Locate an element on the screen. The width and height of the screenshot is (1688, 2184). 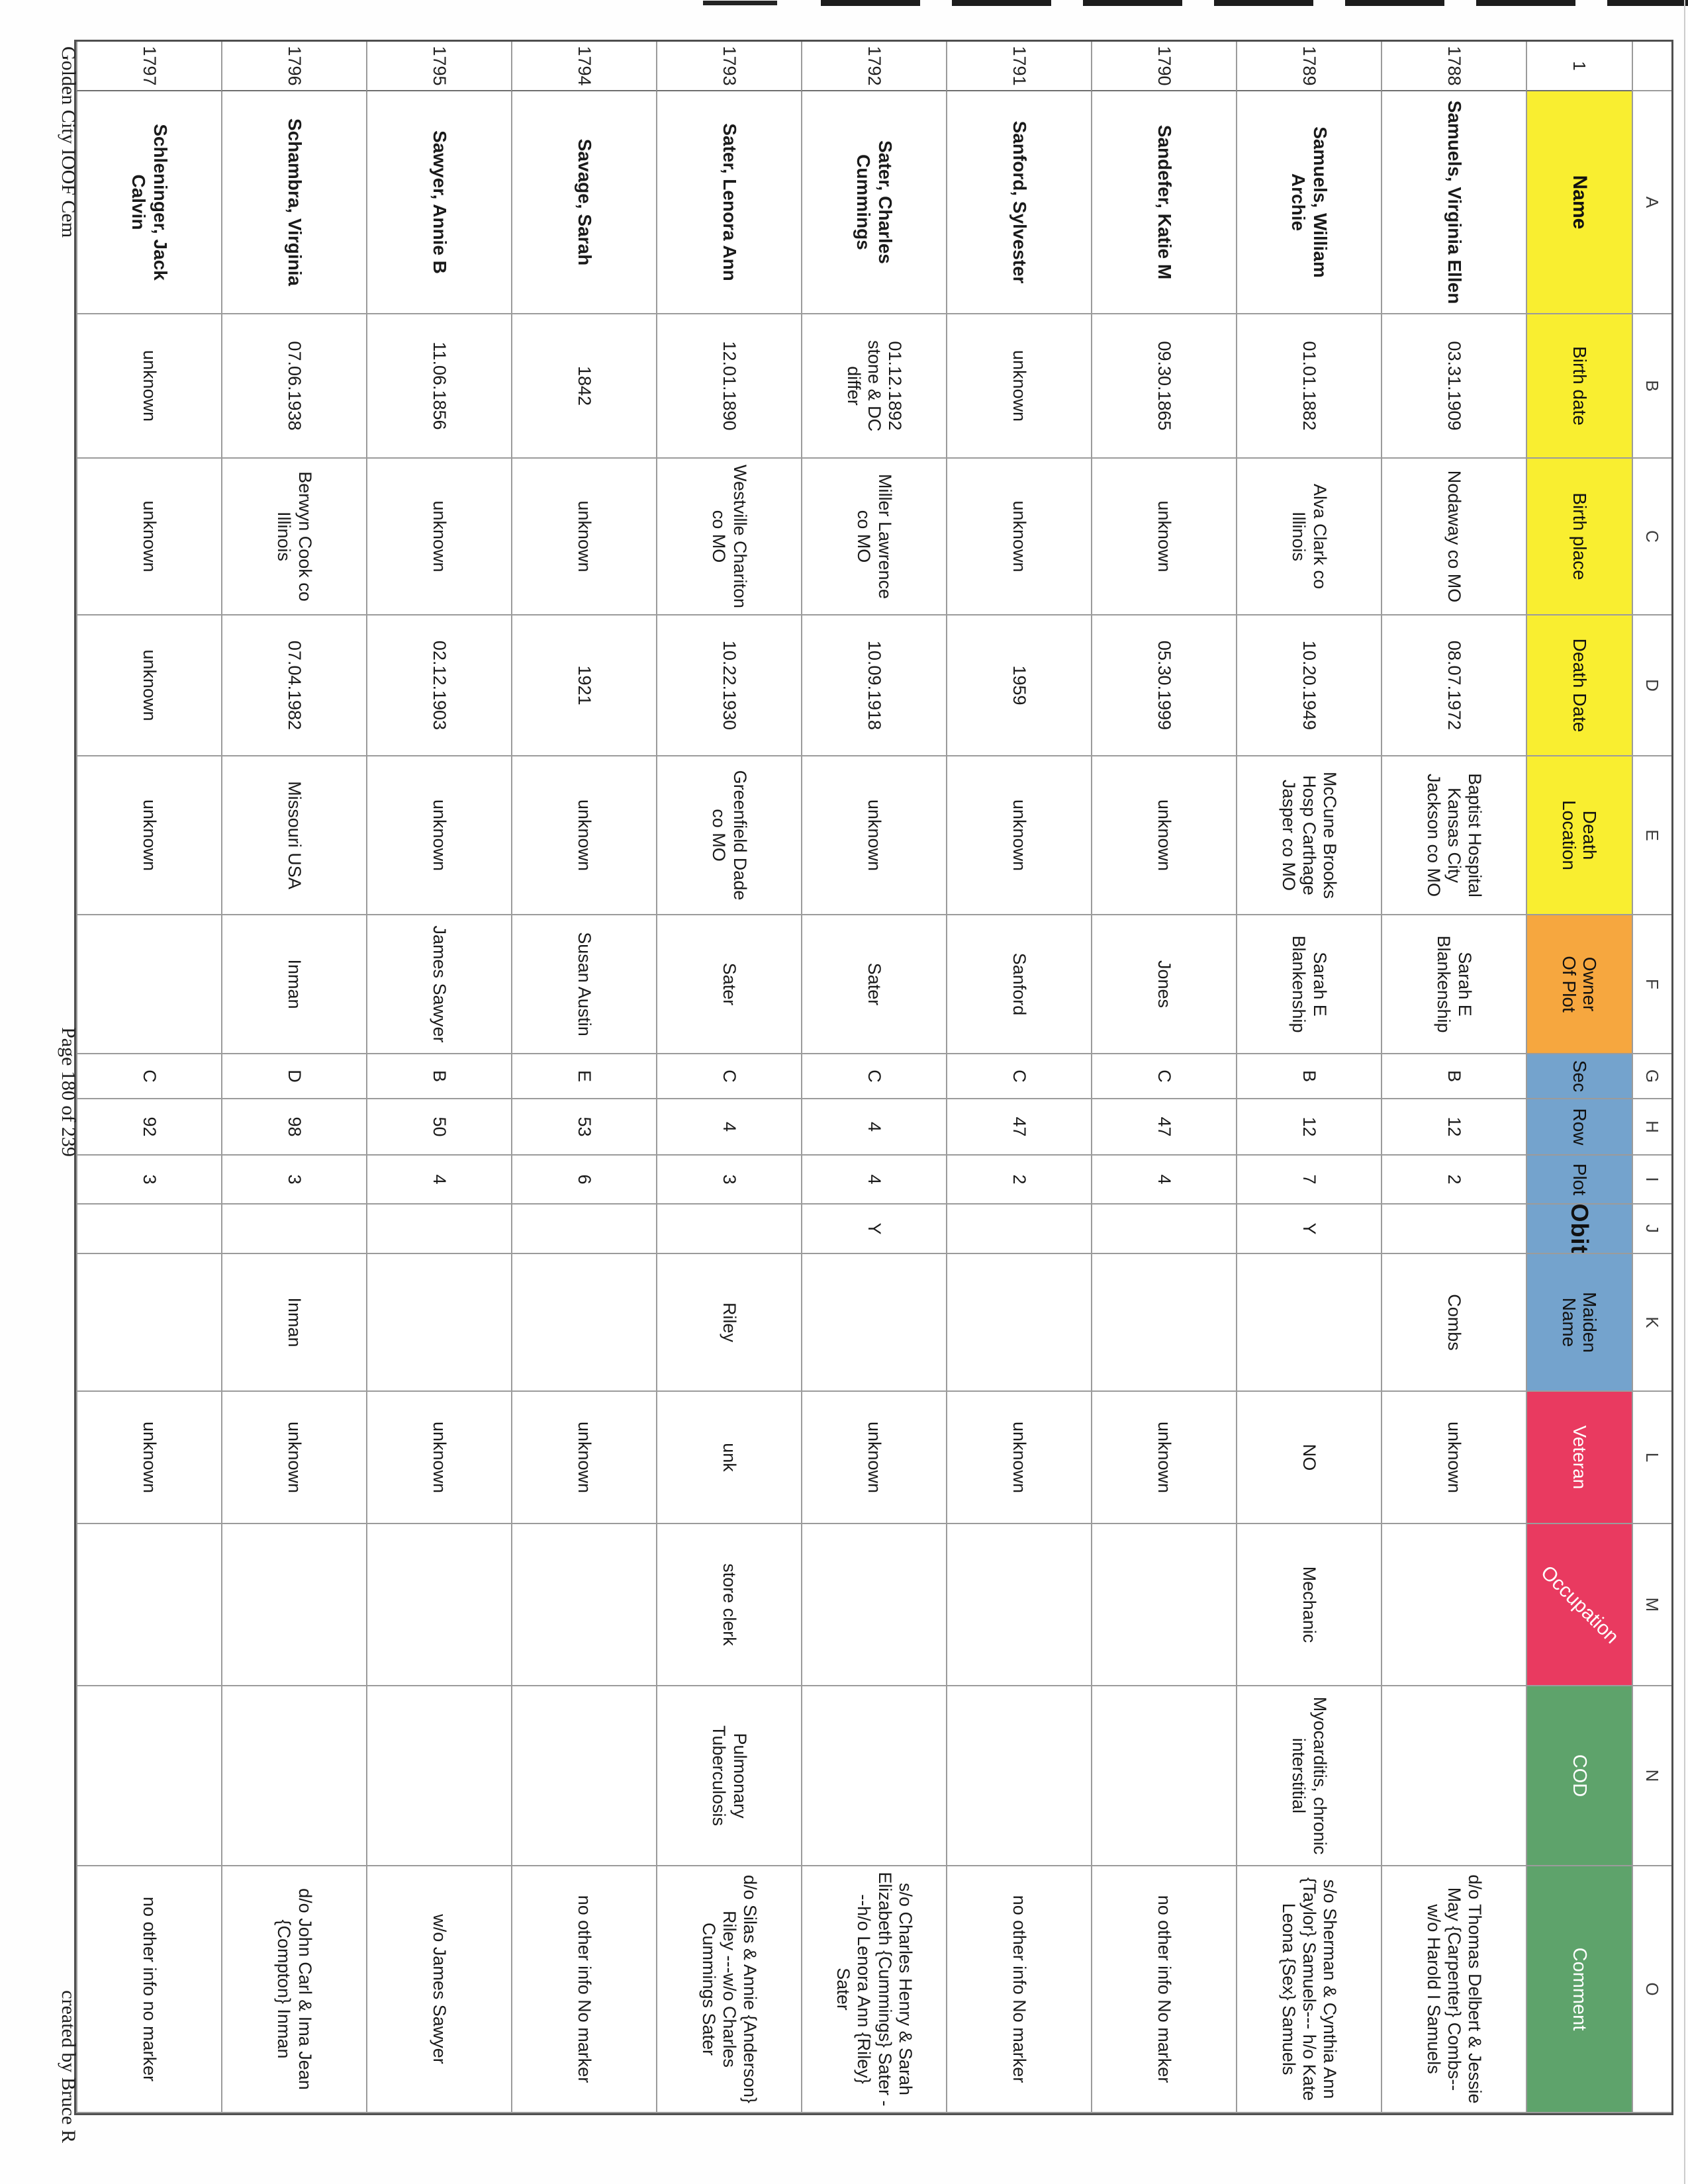
data-cell-c: Alva Clark co Illinois is located at coordinates (1308, 537).